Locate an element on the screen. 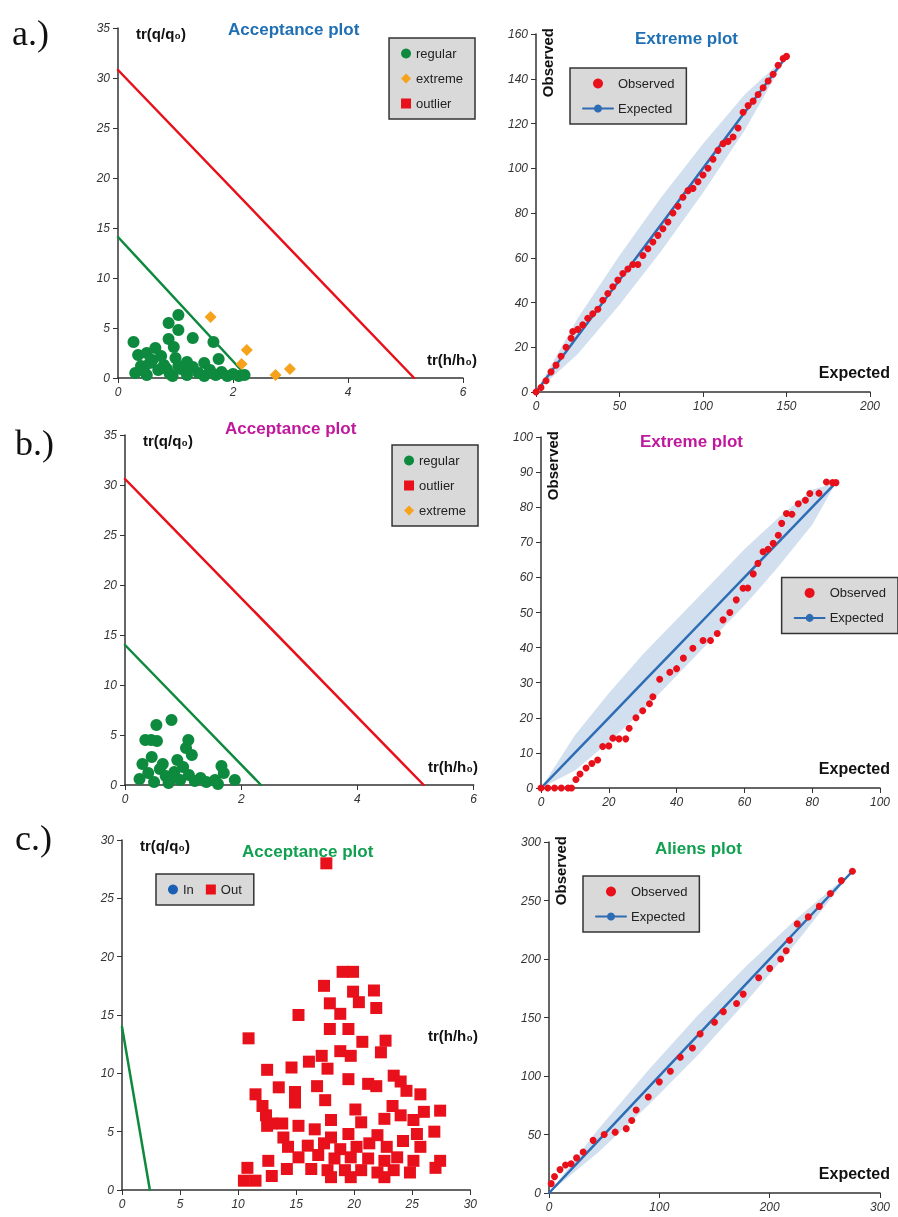 The height and width of the screenshot is (1217, 898). x-tick-label: 2 is located at coordinates (240, 799).